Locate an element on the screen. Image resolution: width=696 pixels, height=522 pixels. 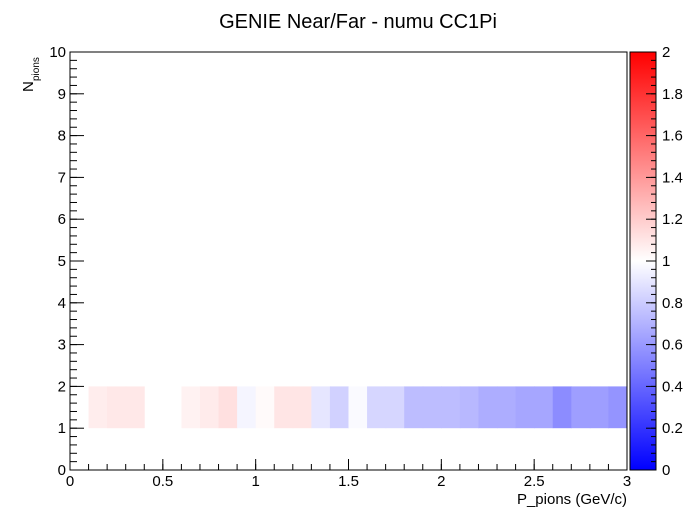
x-tick-label: 1.5 is located at coordinates (348, 481).